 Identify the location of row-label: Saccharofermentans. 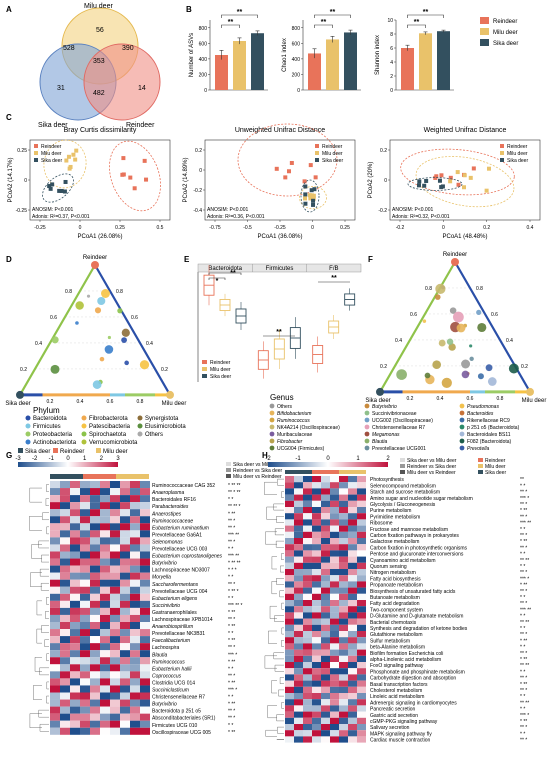
(175, 585).